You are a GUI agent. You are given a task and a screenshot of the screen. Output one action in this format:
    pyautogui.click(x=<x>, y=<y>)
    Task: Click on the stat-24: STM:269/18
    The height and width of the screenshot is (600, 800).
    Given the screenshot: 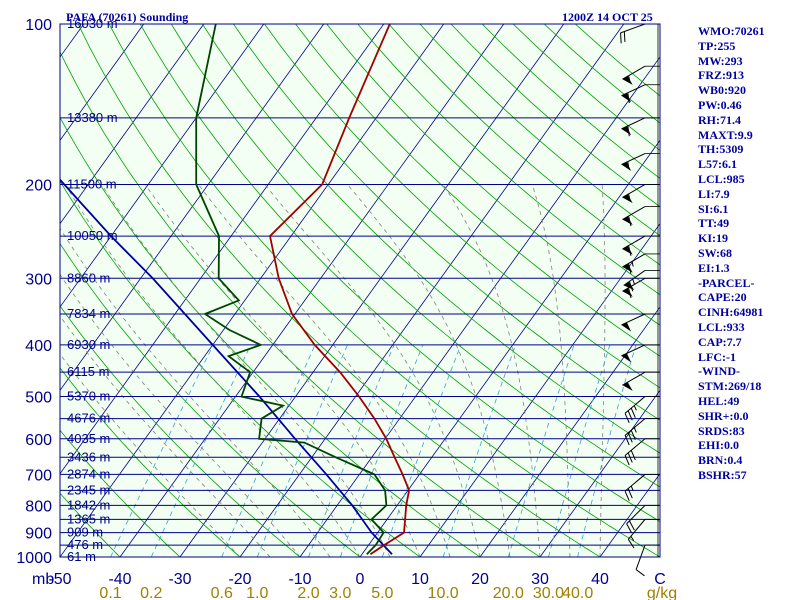 What is the action you would take?
    pyautogui.click(x=730, y=386)
    